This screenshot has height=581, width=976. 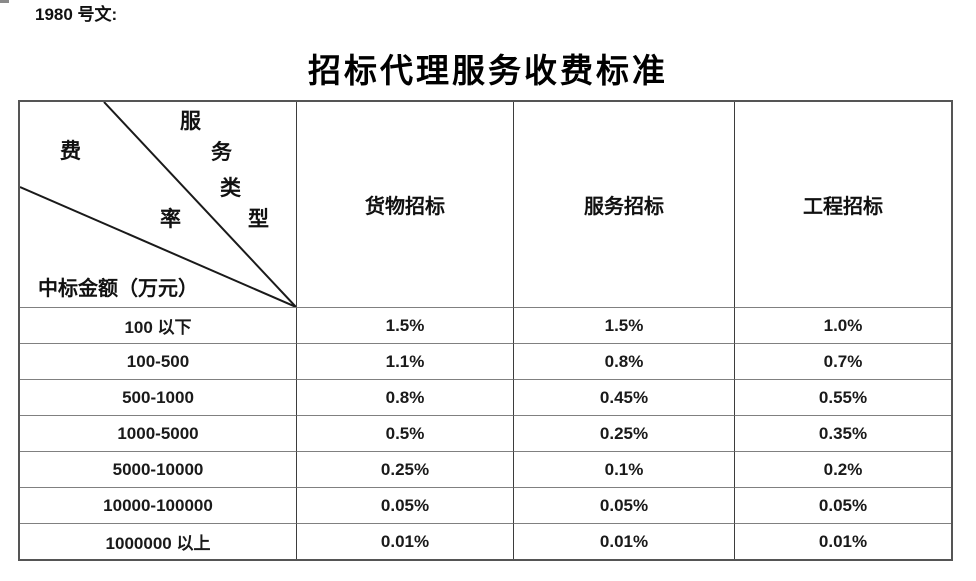 I want to click on column-header-services: 服务招标, so click(x=623, y=204).